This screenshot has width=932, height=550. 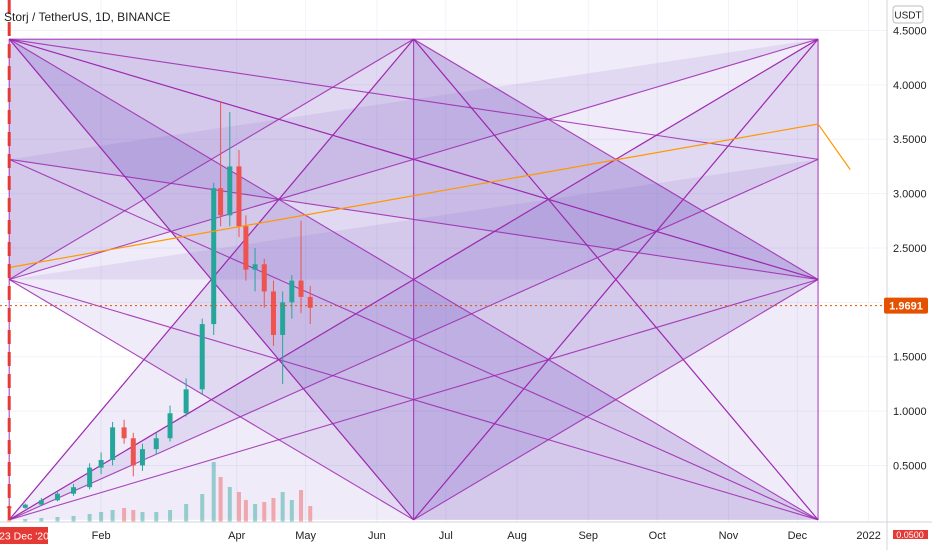 I want to click on date-marker-label: 23 Dec '20, so click(x=24, y=537).